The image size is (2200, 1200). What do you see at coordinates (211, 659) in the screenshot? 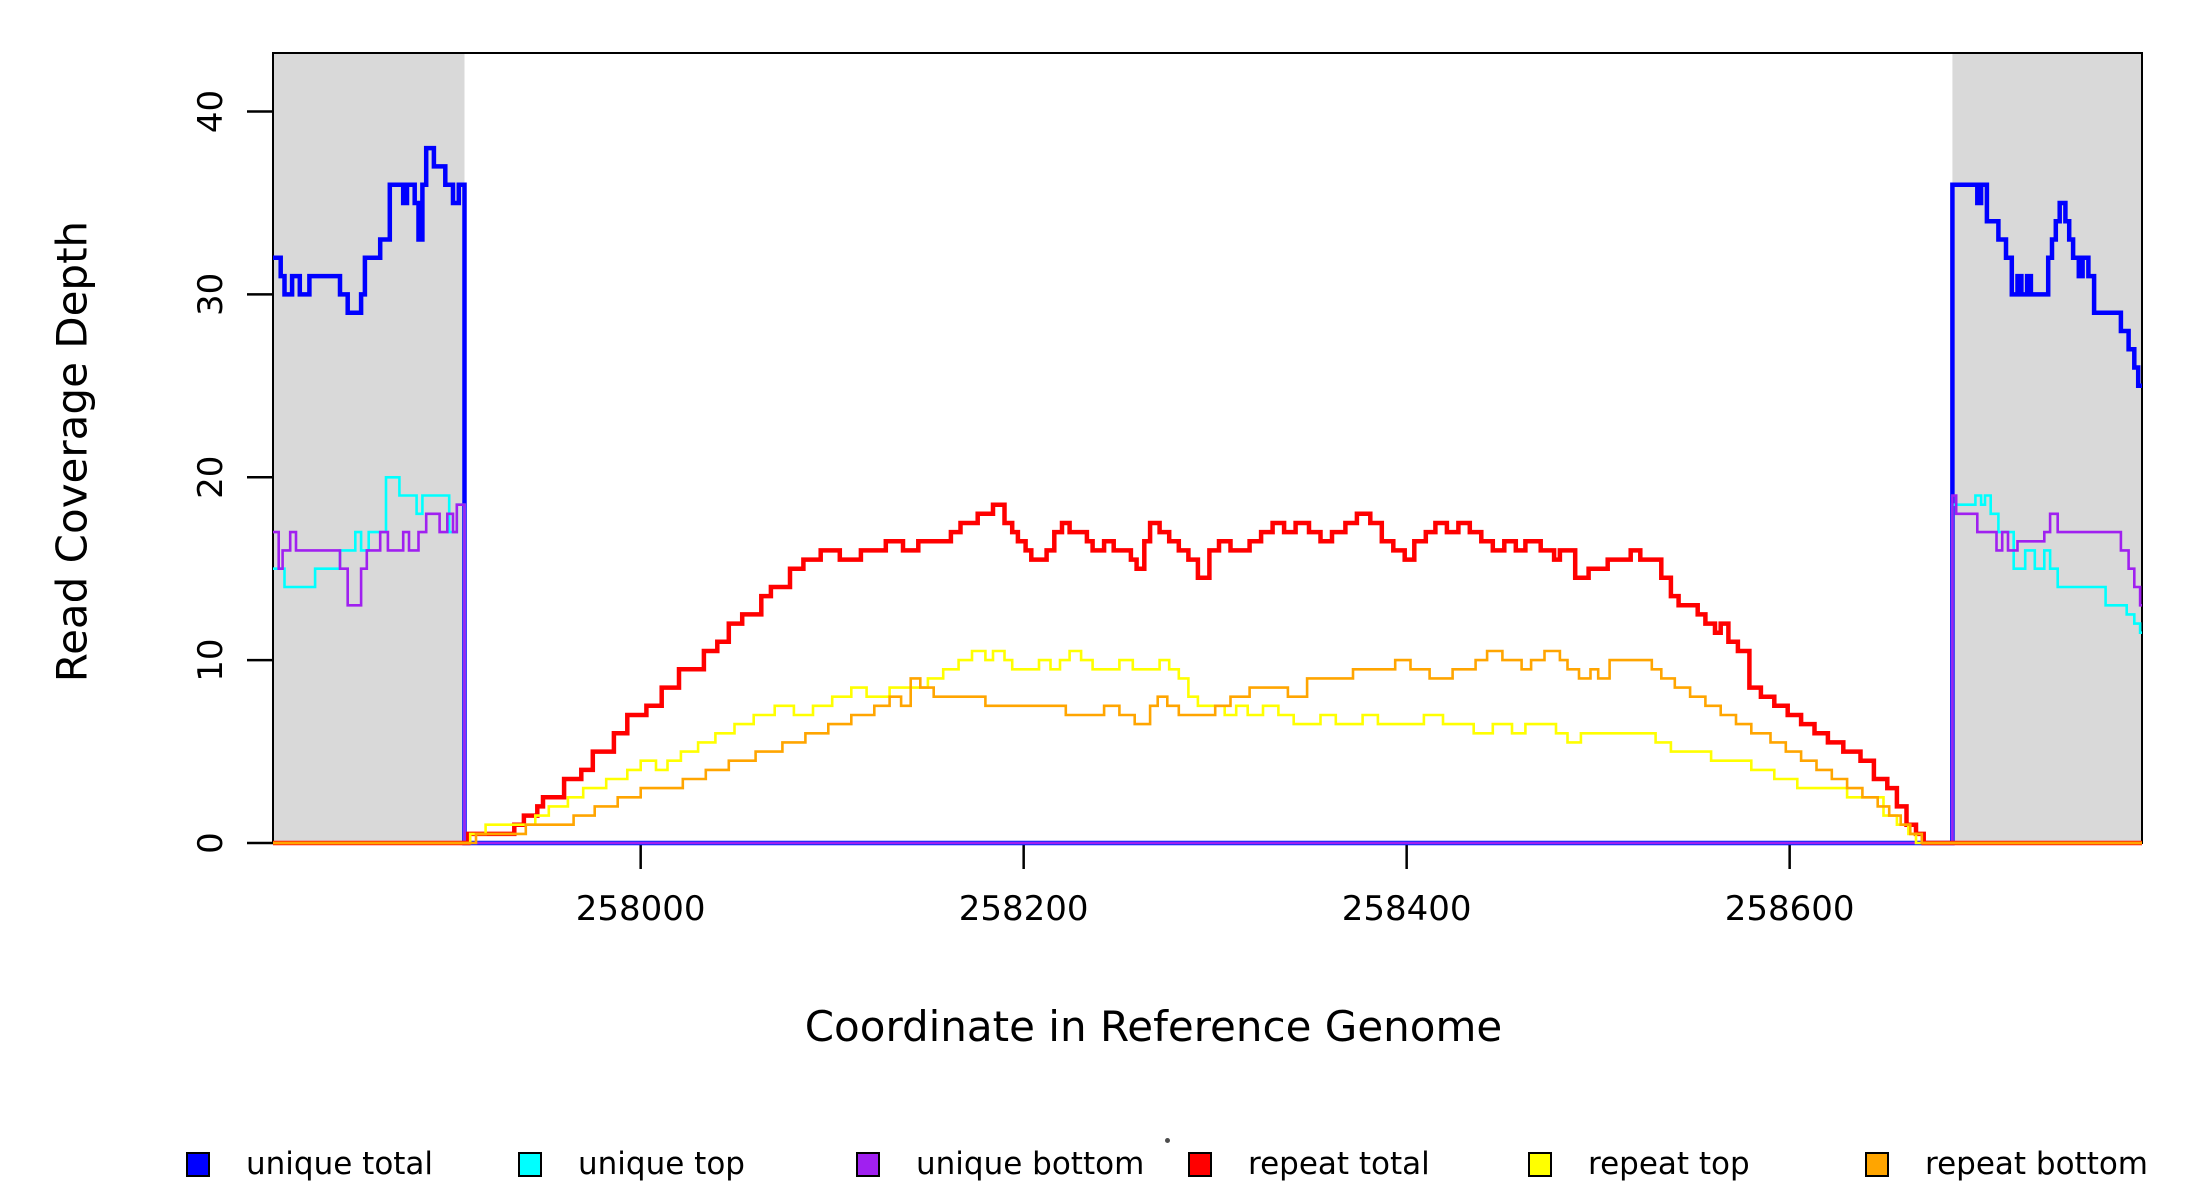
I see `y-tick-label: 10` at bounding box center [211, 659].